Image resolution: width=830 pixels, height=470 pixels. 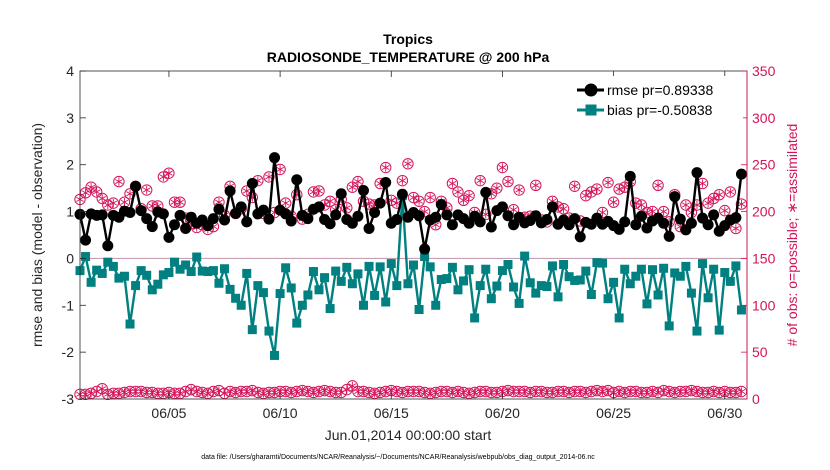 I want to click on y-right-tick-label: 300, so click(x=764, y=118).